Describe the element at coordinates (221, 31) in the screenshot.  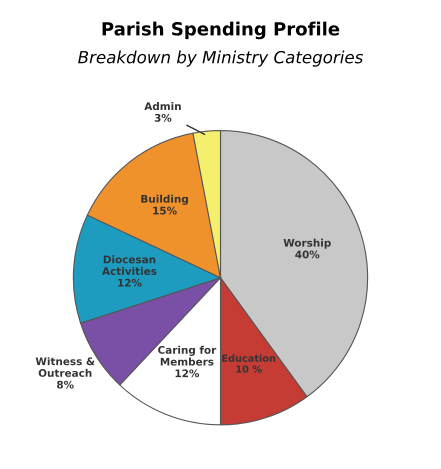
I see `chart-title: Parish Spending Profile` at that location.